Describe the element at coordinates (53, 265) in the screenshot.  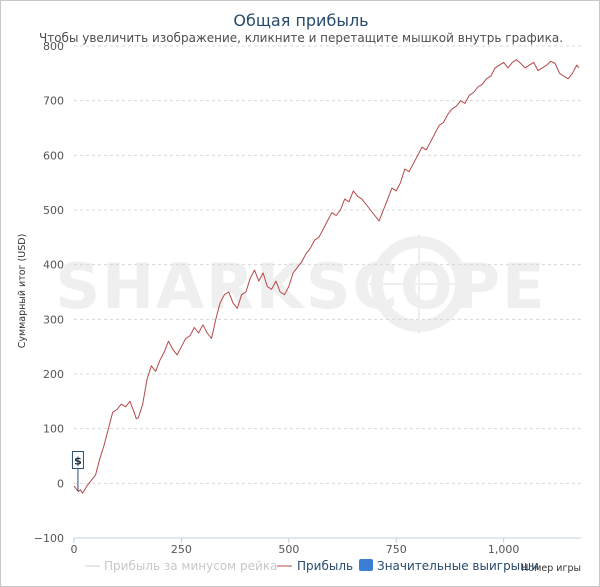
I see `y-tick-label: 400` at that location.